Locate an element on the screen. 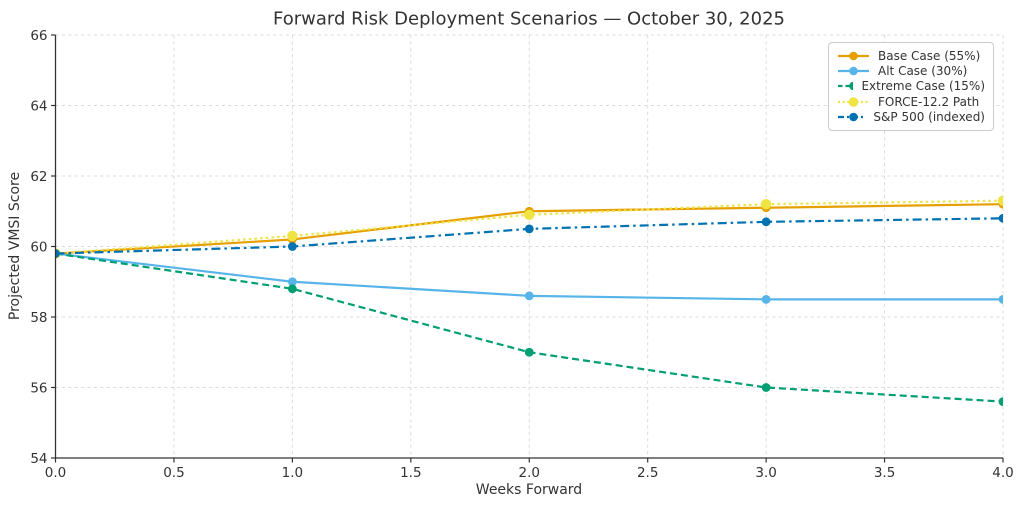  y-tick-label-5: 64 is located at coordinates (38, 106).